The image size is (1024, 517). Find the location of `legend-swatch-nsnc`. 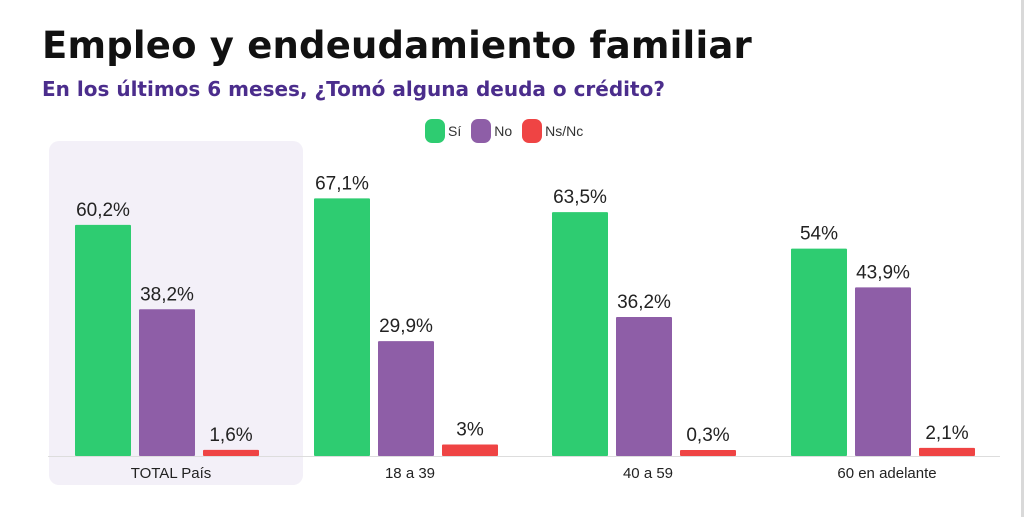

legend-swatch-nsnc is located at coordinates (532, 131).